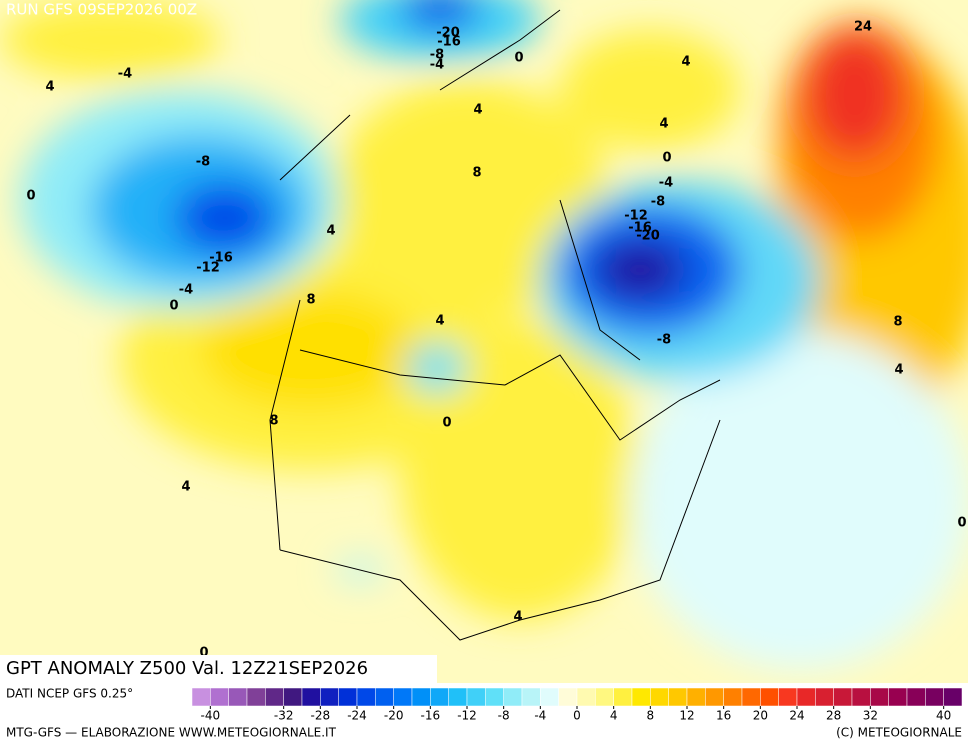  What do you see at coordinates (614, 716) in the screenshot?
I see `colorbar-tick-label: 4` at bounding box center [614, 716].